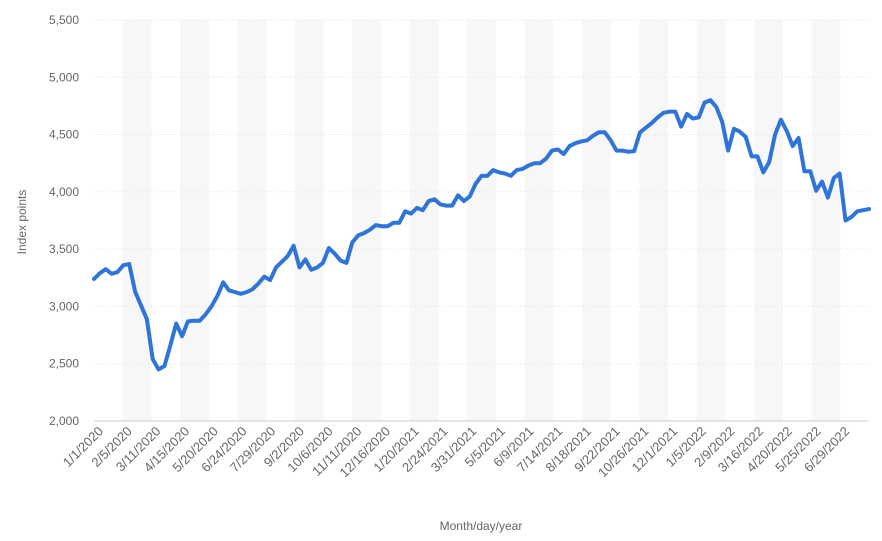 This screenshot has width=882, height=541. I want to click on y-tick-label: 4,500, so click(64, 135).